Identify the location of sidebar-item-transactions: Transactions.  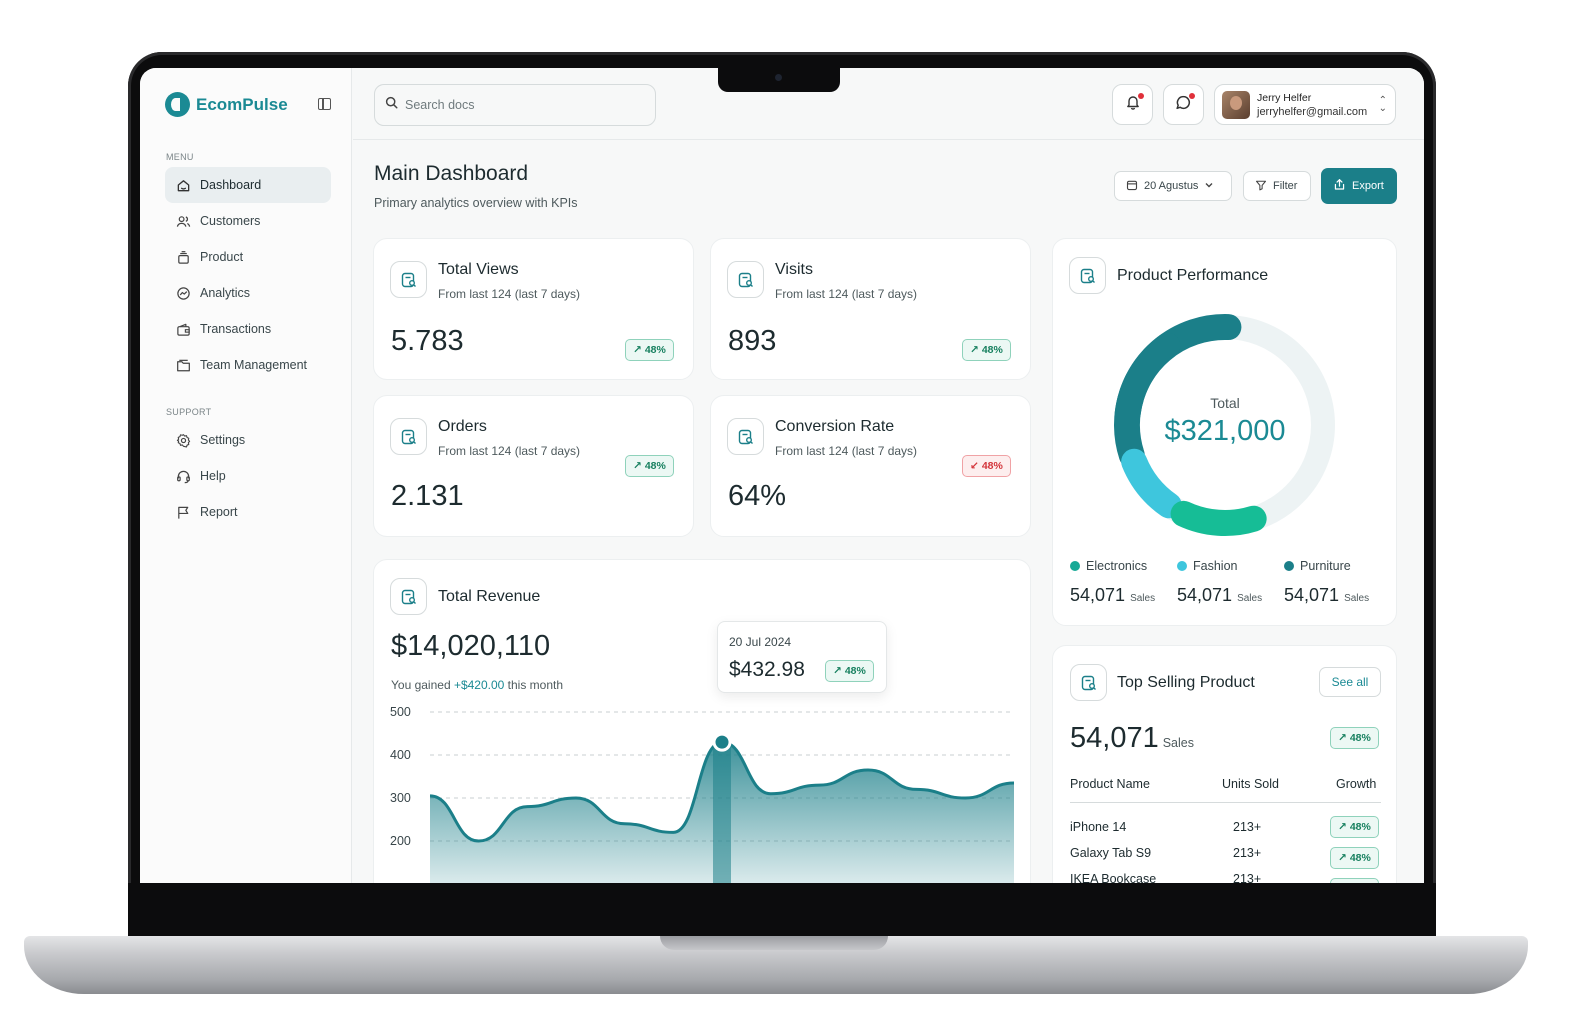
(248, 329).